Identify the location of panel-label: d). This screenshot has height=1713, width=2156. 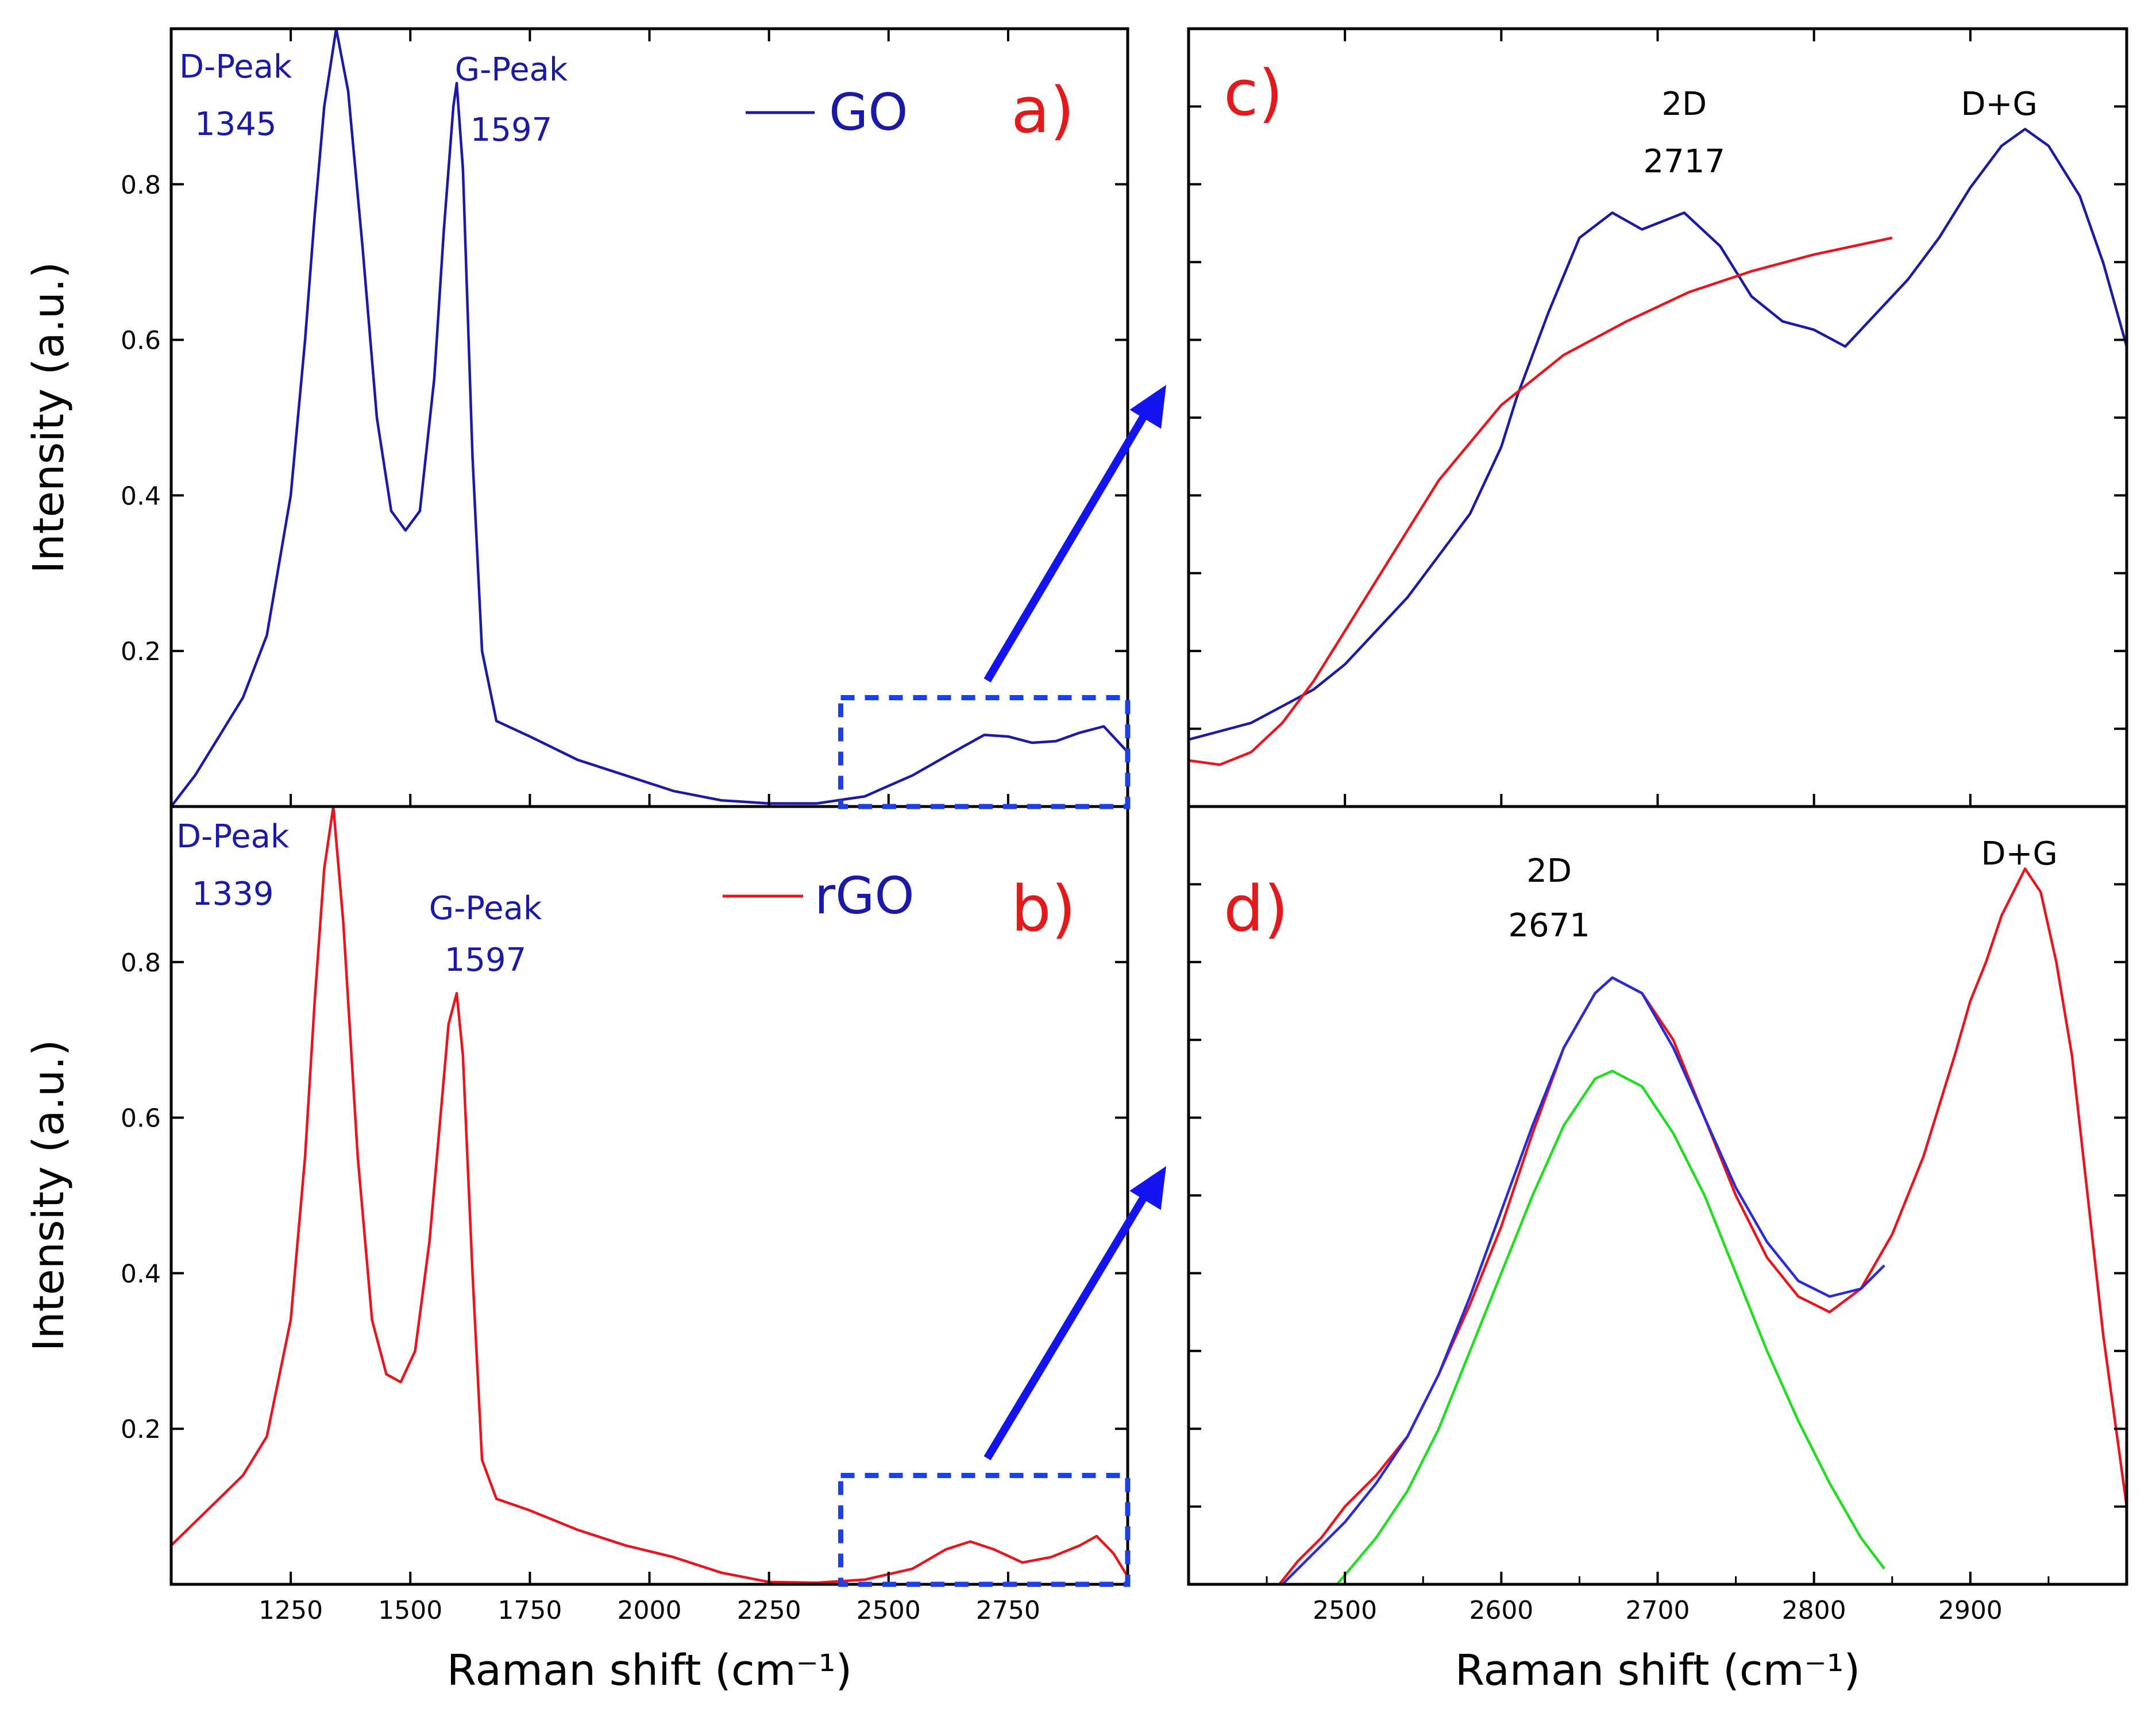
(1256, 909).